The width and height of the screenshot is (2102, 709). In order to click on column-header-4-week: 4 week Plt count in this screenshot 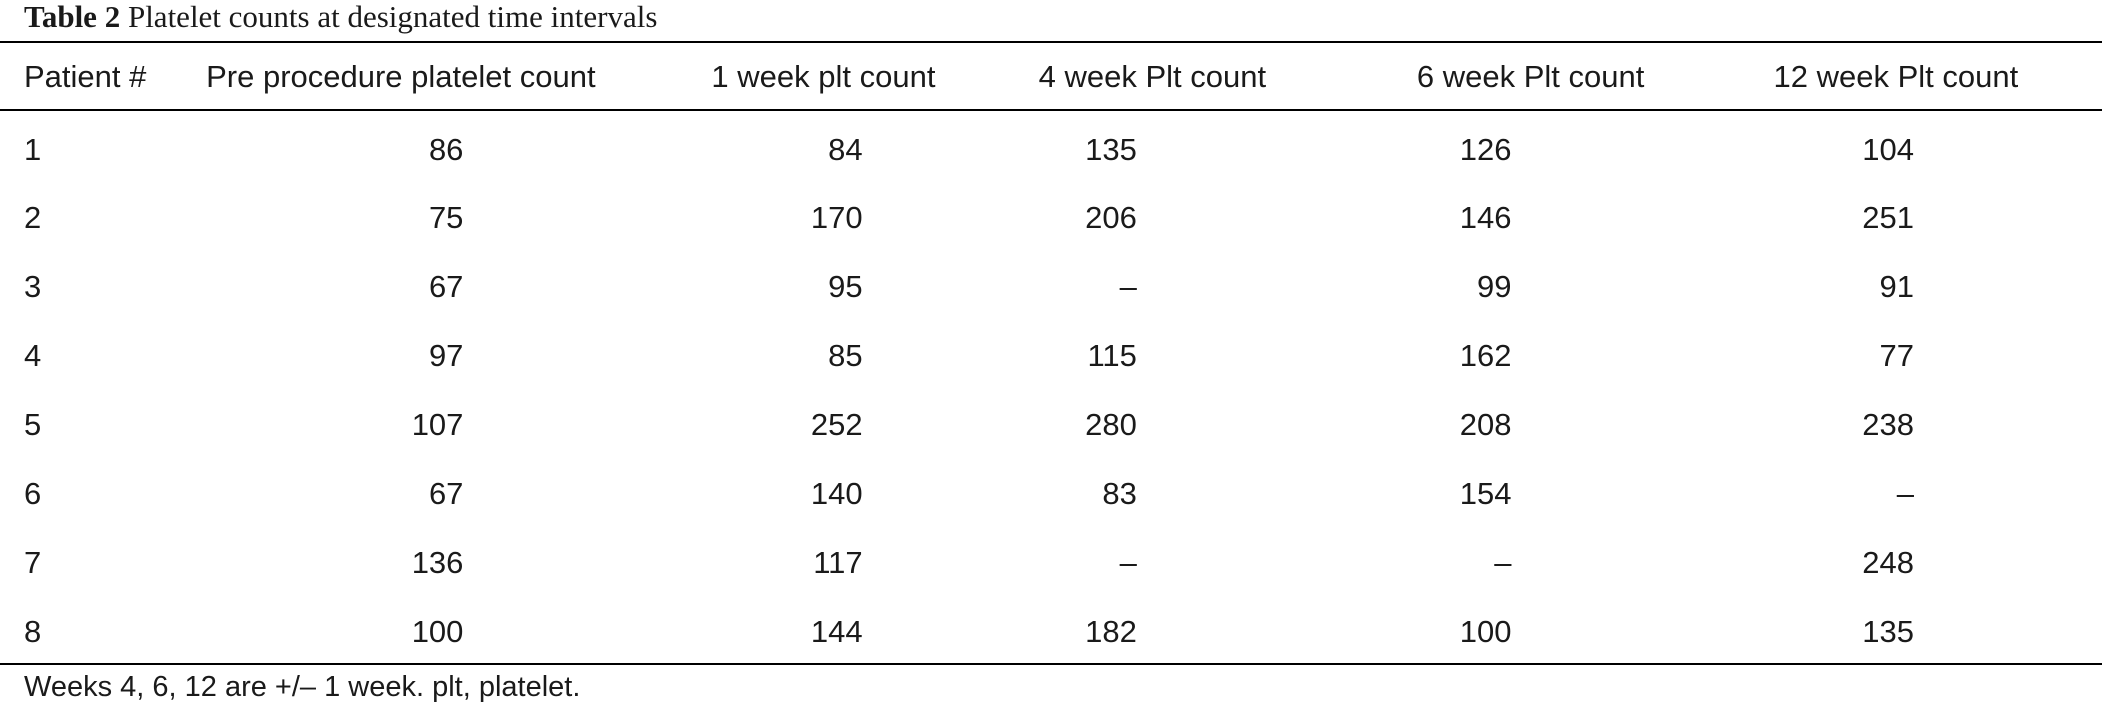, I will do `click(1152, 76)`.